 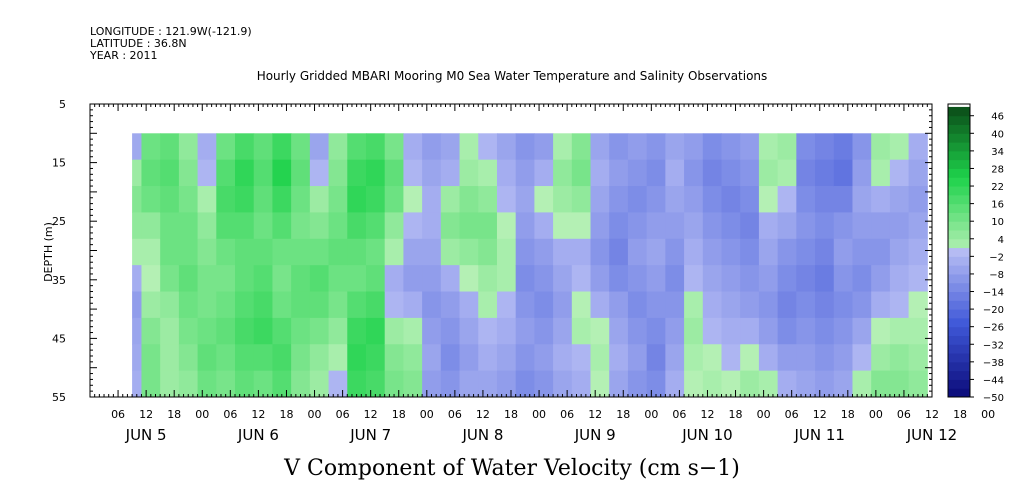 I want to click on x-date-label: JUN 8, so click(x=482, y=435).